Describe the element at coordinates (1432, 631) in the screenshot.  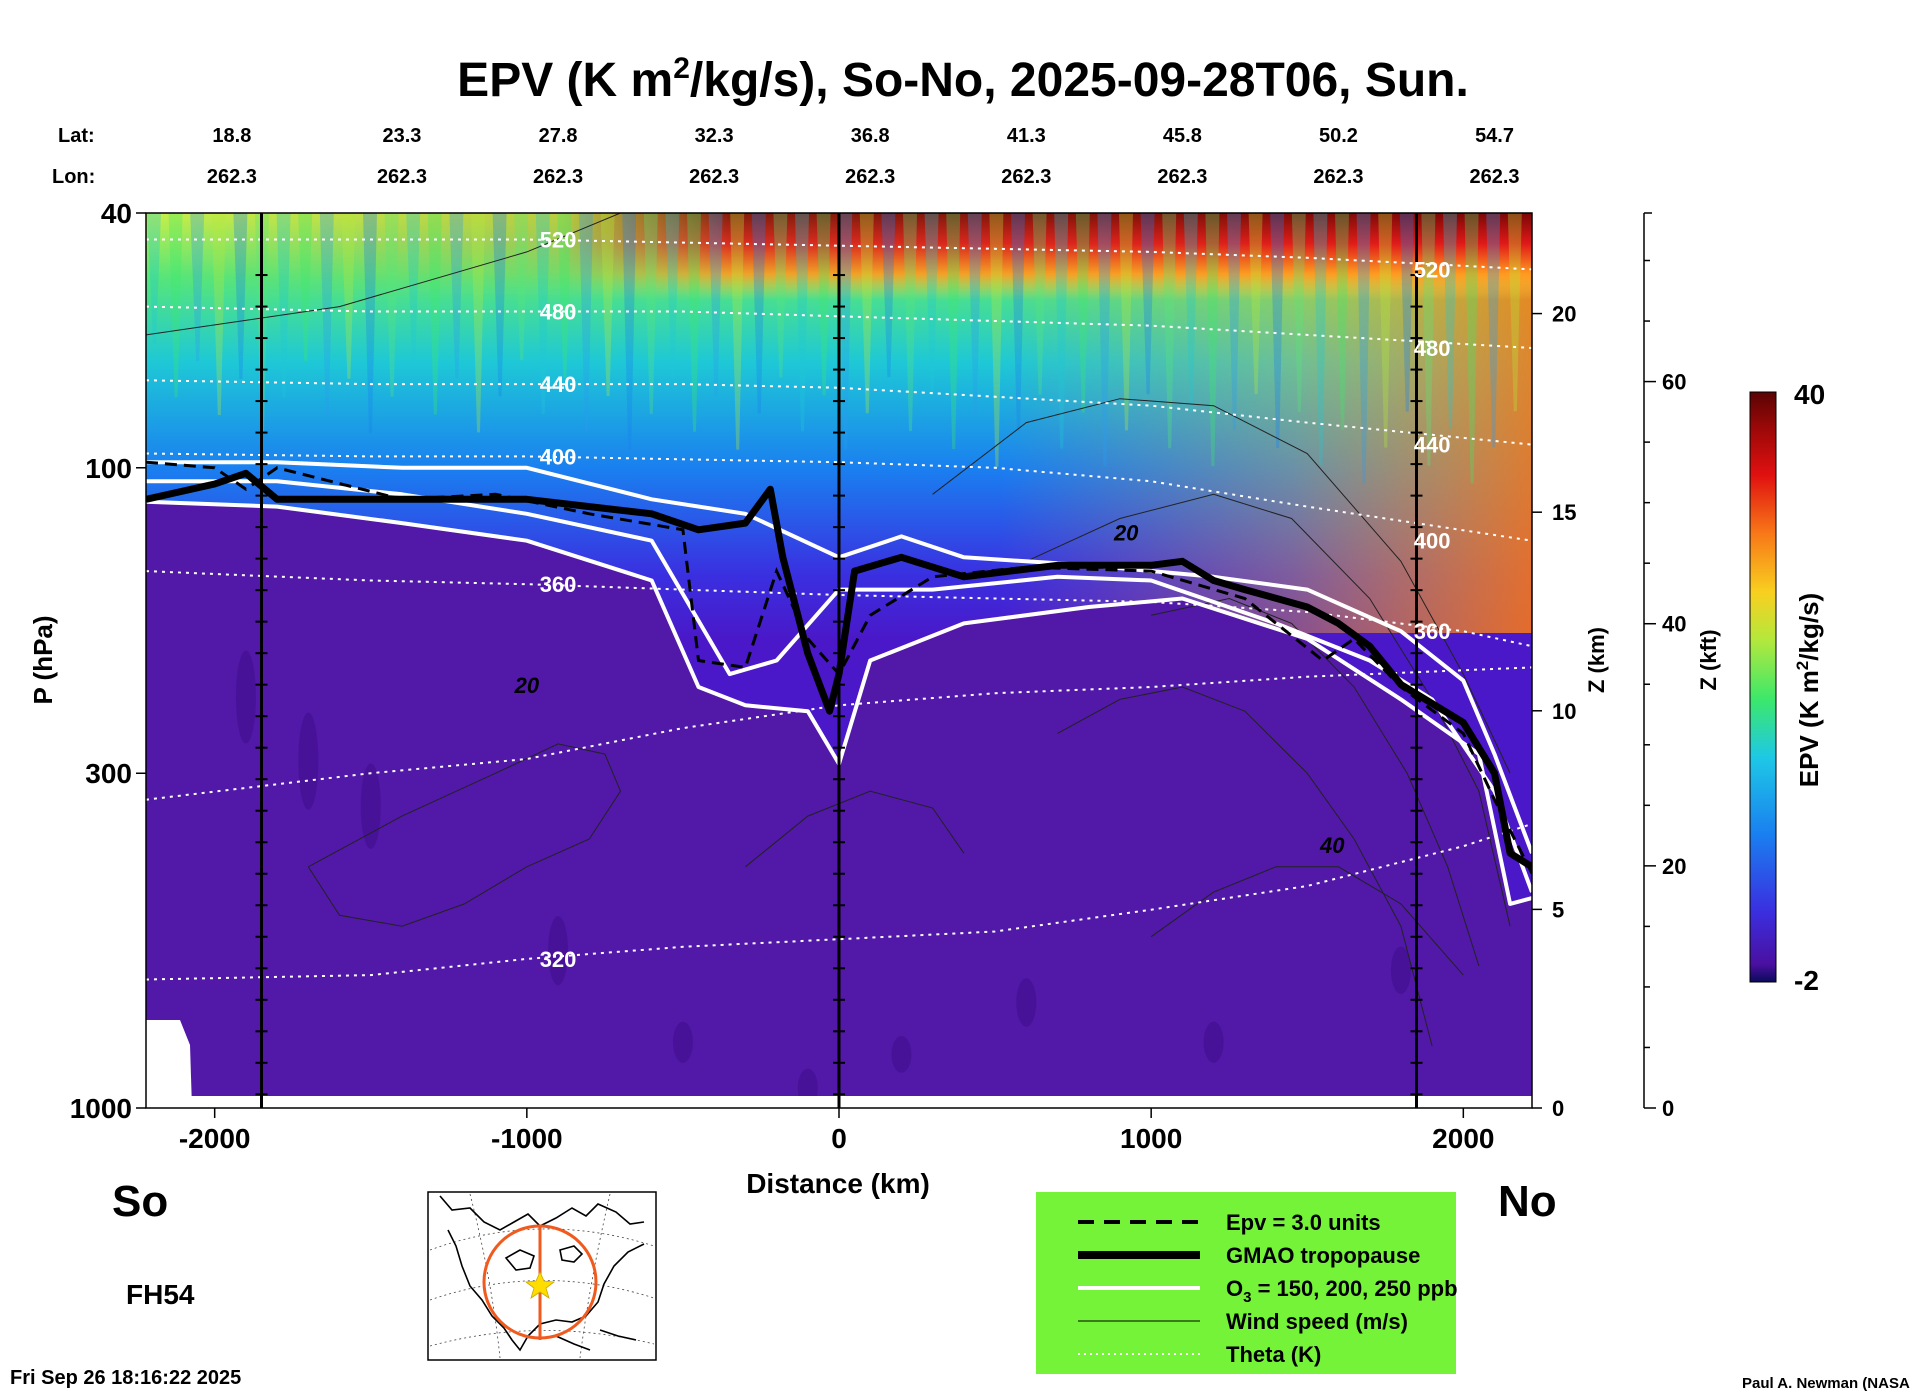
I see `theta-label: 360` at that location.